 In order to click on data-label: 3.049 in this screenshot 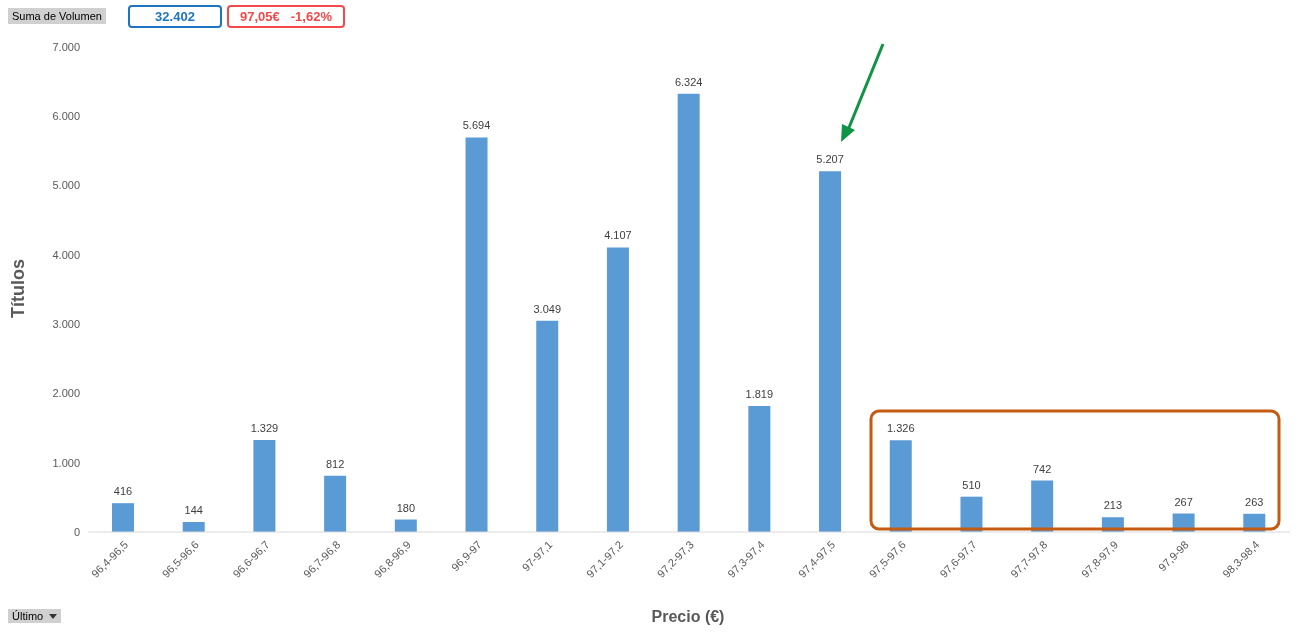, I will do `click(547, 308)`.